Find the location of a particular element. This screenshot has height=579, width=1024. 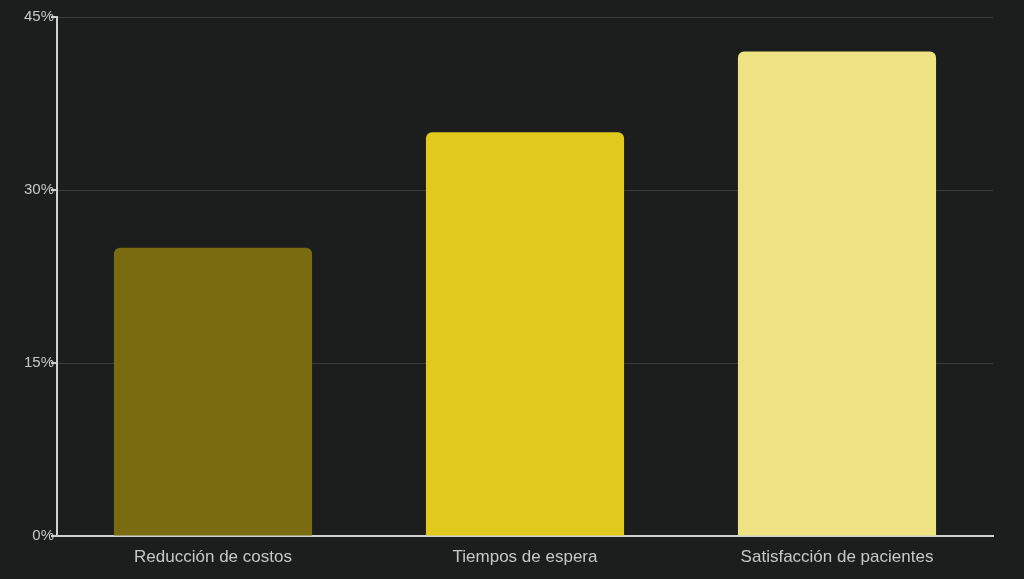

y-tick-label: 0% is located at coordinates (43, 535).